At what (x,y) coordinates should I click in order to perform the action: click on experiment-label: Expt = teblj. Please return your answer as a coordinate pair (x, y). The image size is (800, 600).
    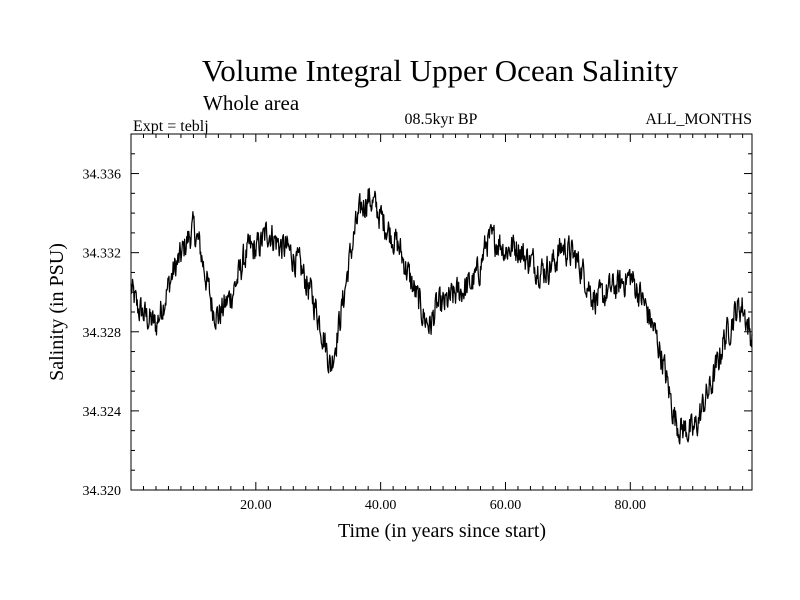
    Looking at the image, I should click on (171, 126).